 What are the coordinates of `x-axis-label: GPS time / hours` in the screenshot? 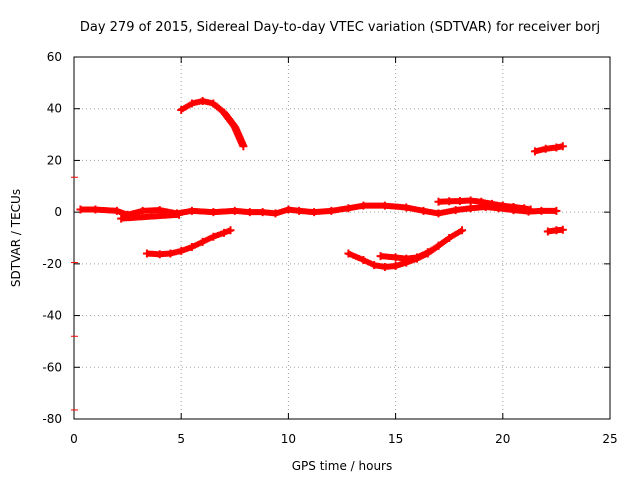 It's located at (342, 466).